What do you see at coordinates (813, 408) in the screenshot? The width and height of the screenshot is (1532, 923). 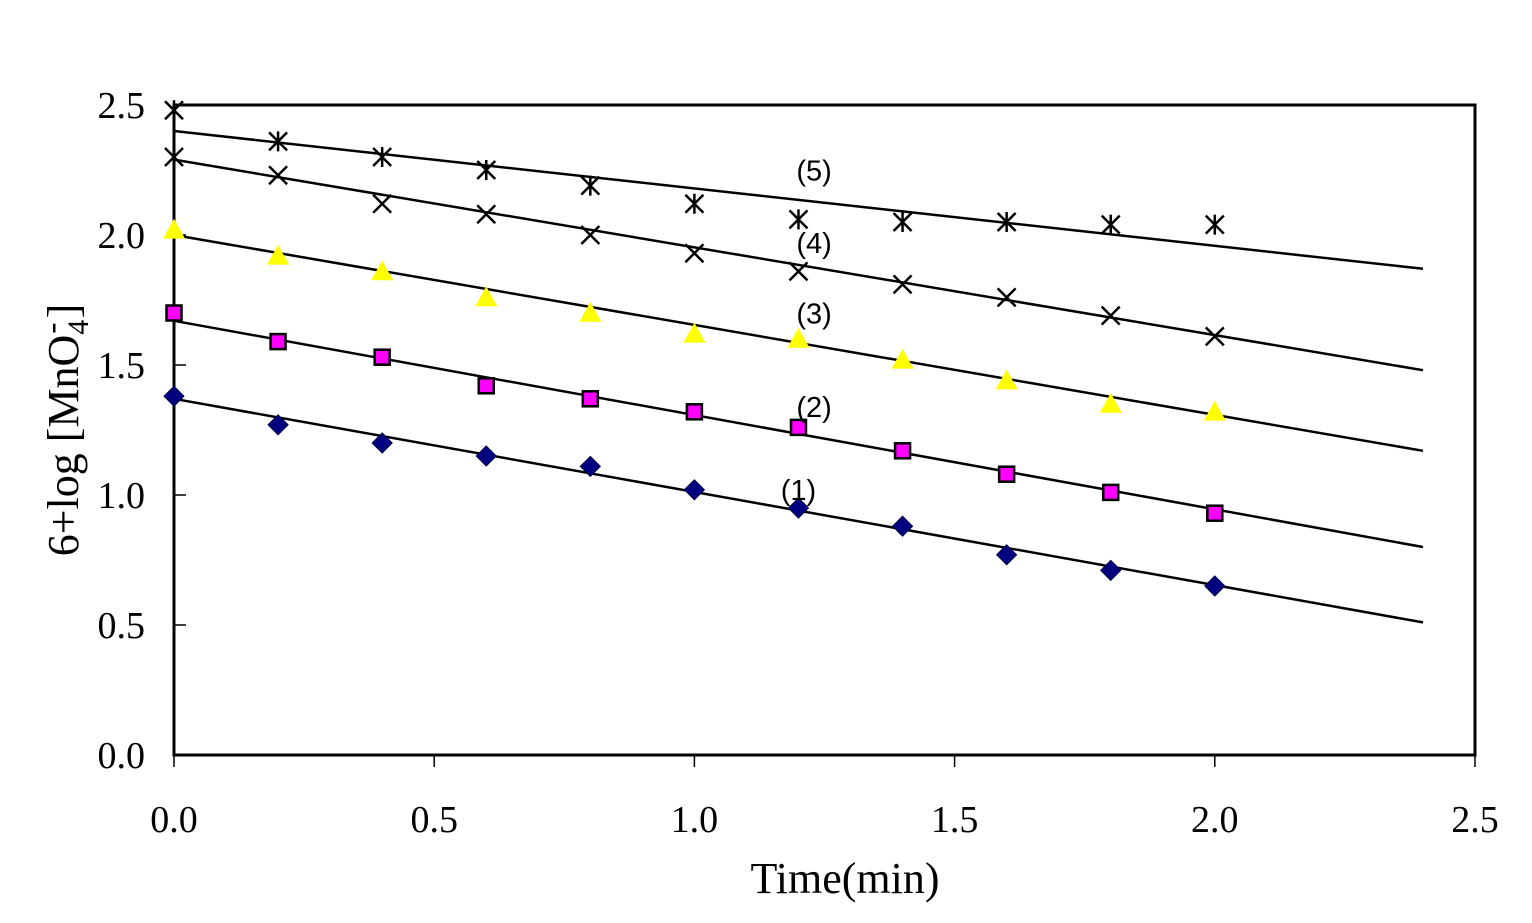 I see `series-label-2: (2)` at bounding box center [813, 408].